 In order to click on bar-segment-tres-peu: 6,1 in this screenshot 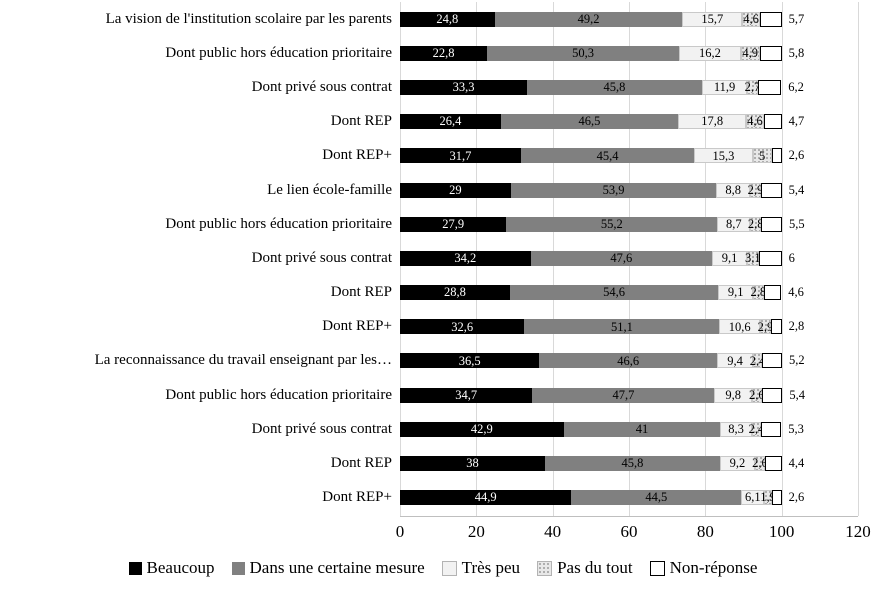, I will do `click(753, 498)`.